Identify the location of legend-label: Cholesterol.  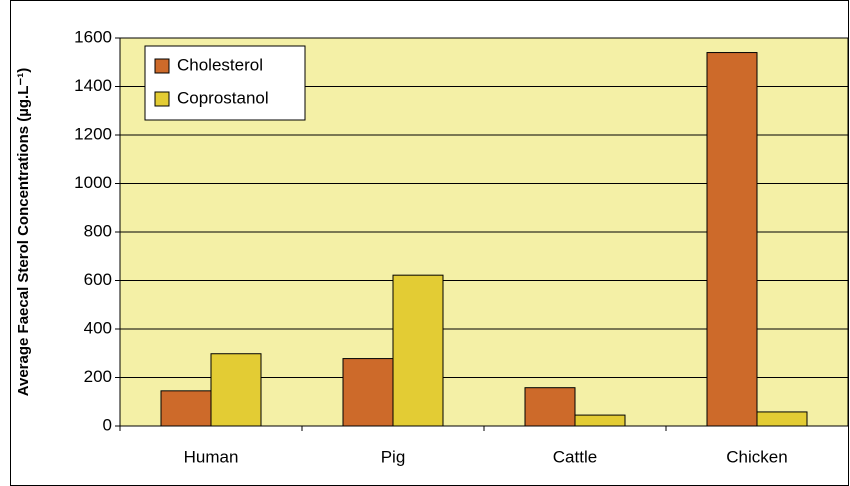
(220, 64).